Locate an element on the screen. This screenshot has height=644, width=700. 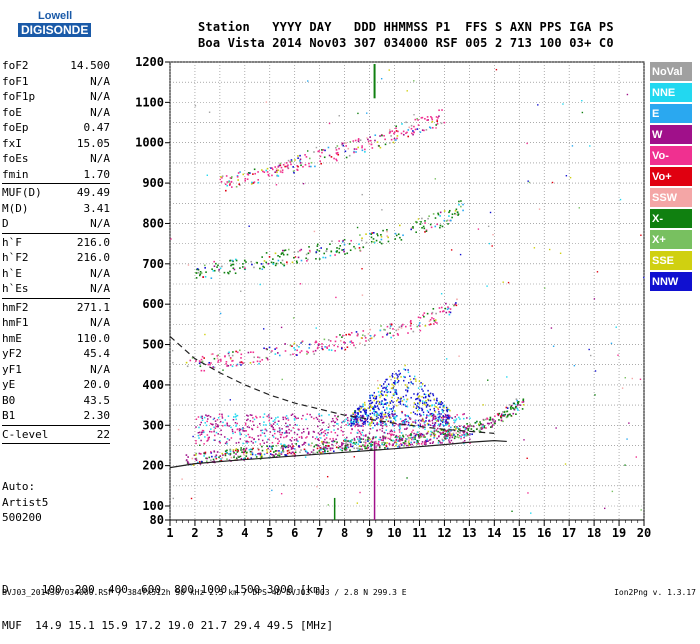
x-tick-label: 12 is located at coordinates (444, 533).